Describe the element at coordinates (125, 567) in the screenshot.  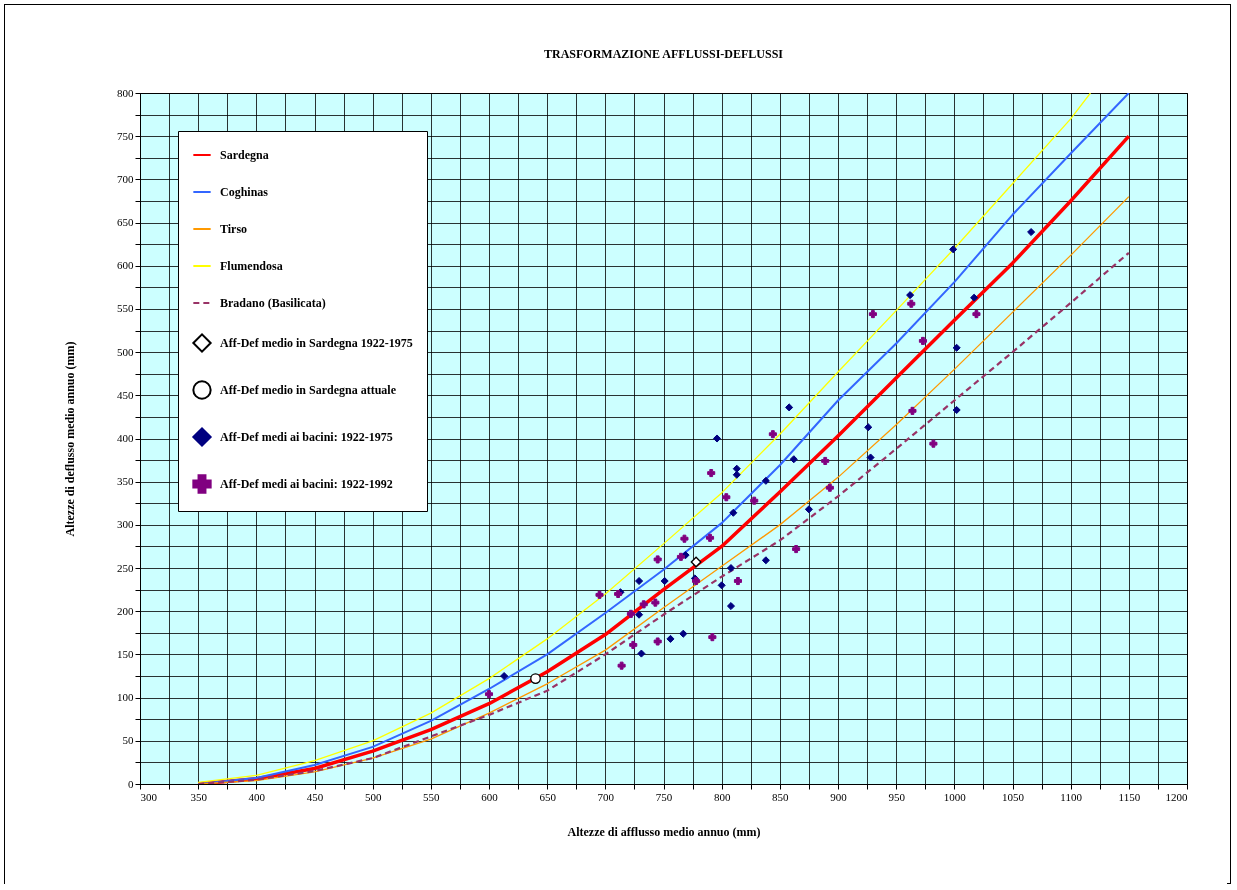
I see `y-tick-label: 250` at that location.